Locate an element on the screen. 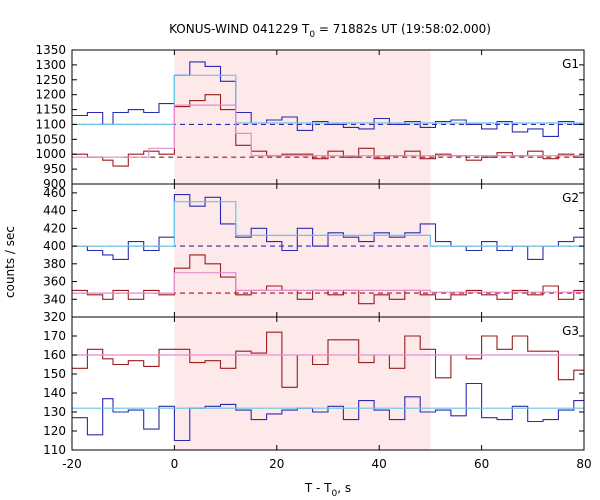  y-tick-label: 1350 is located at coordinates (50, 50).